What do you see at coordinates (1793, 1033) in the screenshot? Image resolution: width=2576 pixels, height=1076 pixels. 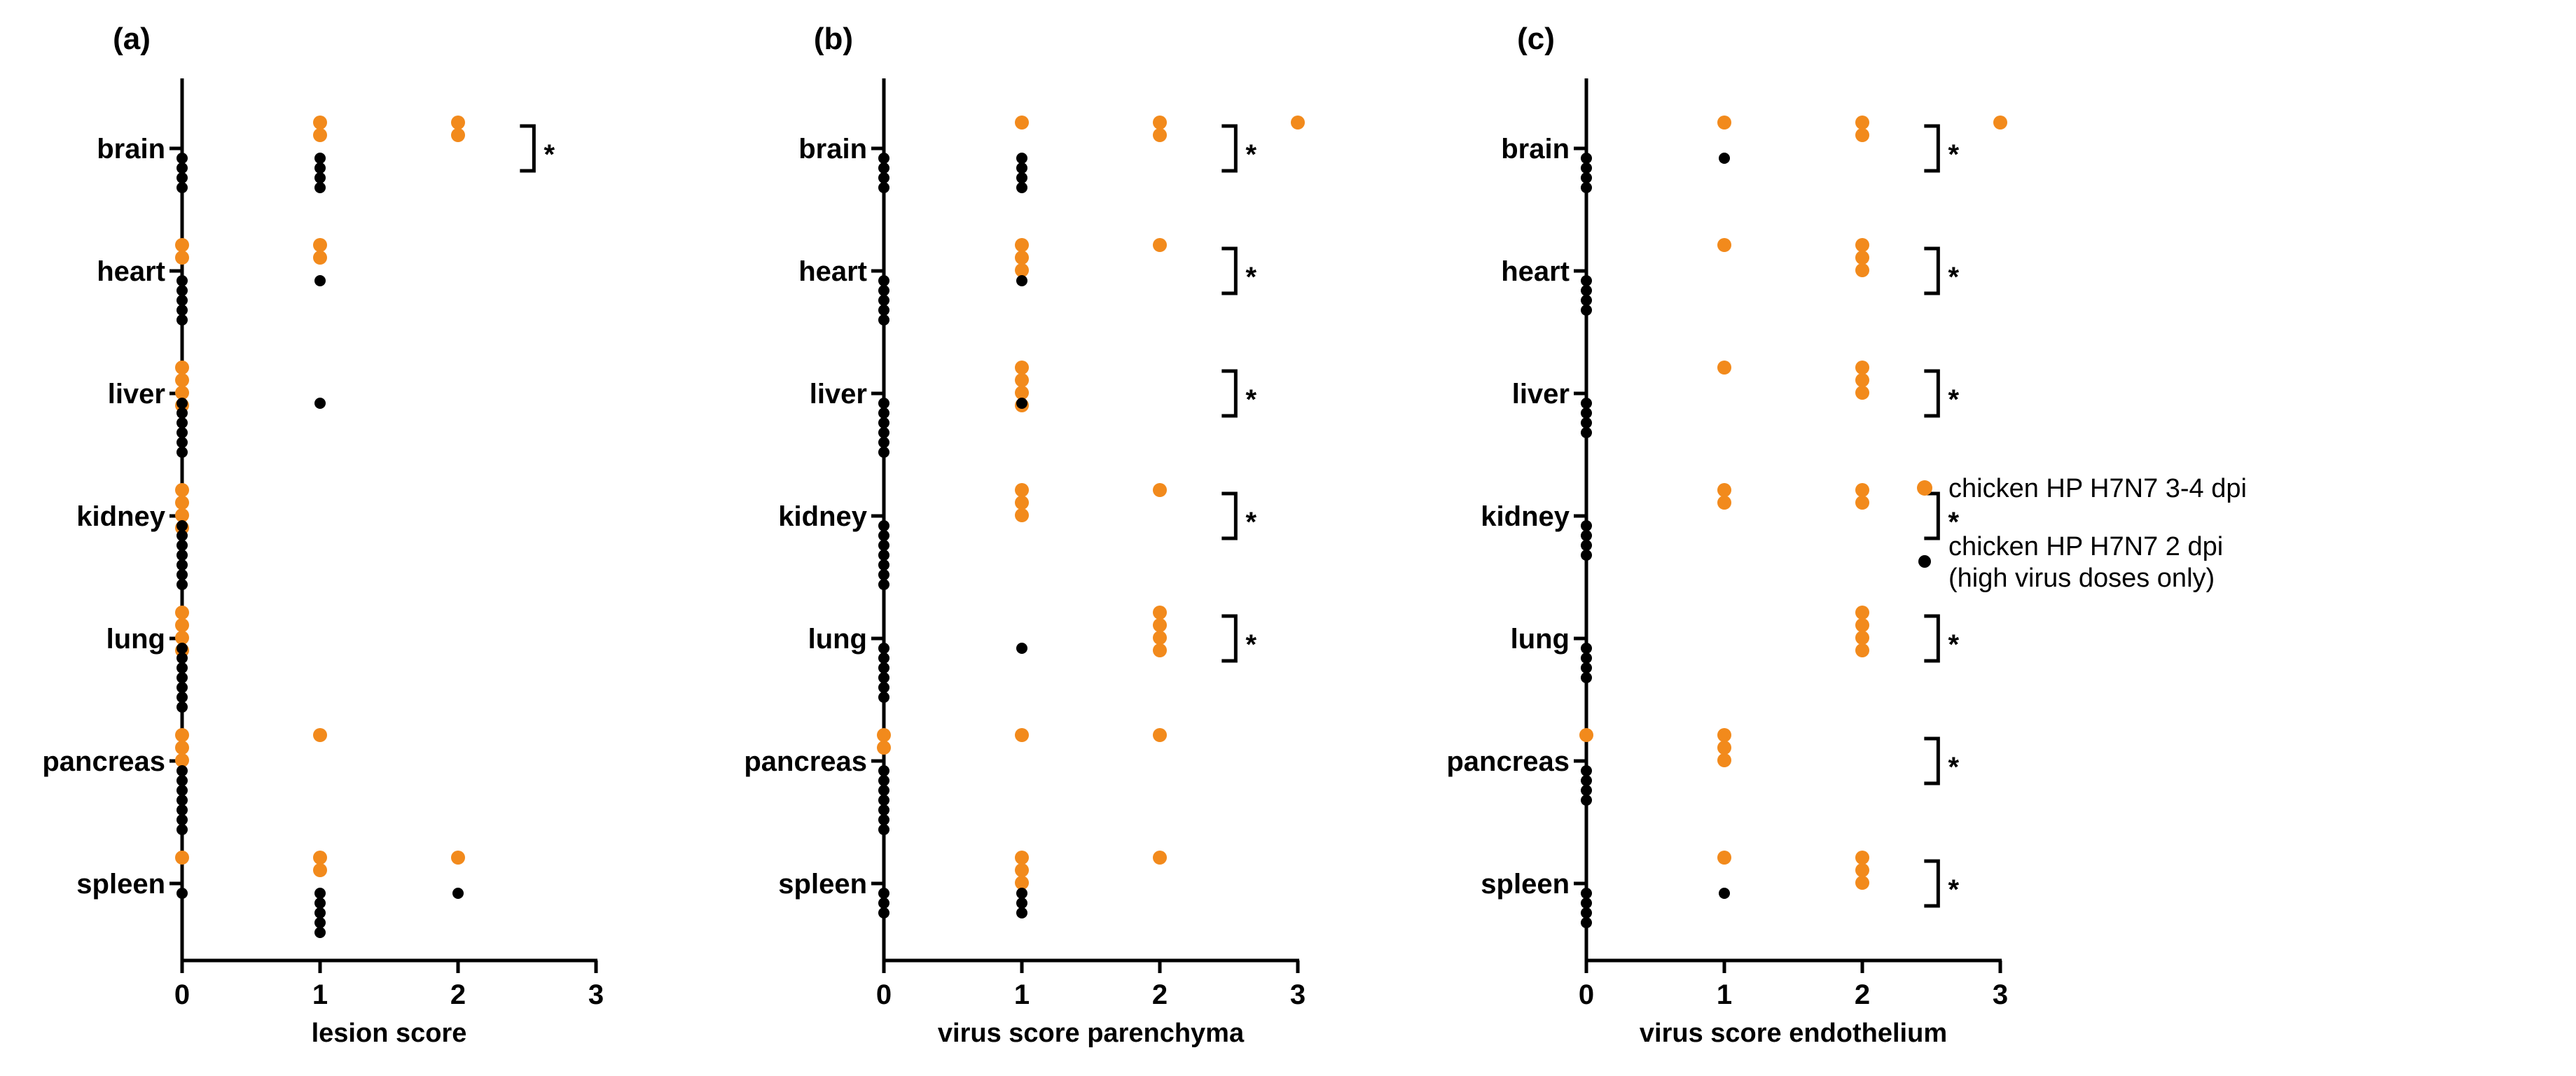 I see `x-axis-title: virus score endothelium` at bounding box center [1793, 1033].